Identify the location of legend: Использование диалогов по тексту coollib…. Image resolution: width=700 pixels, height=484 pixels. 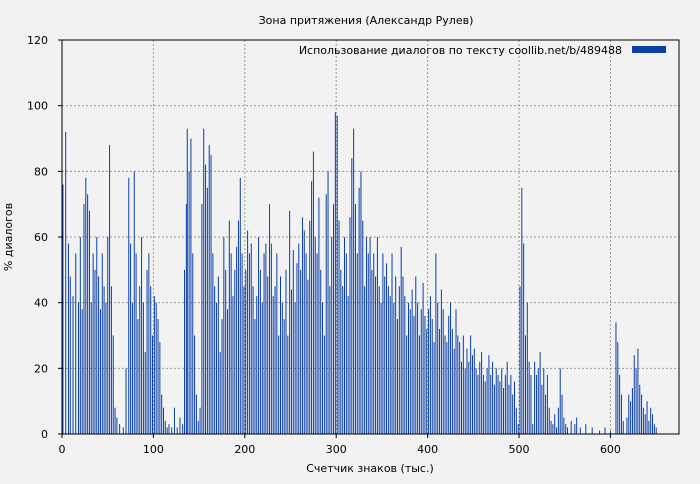
(482, 50).